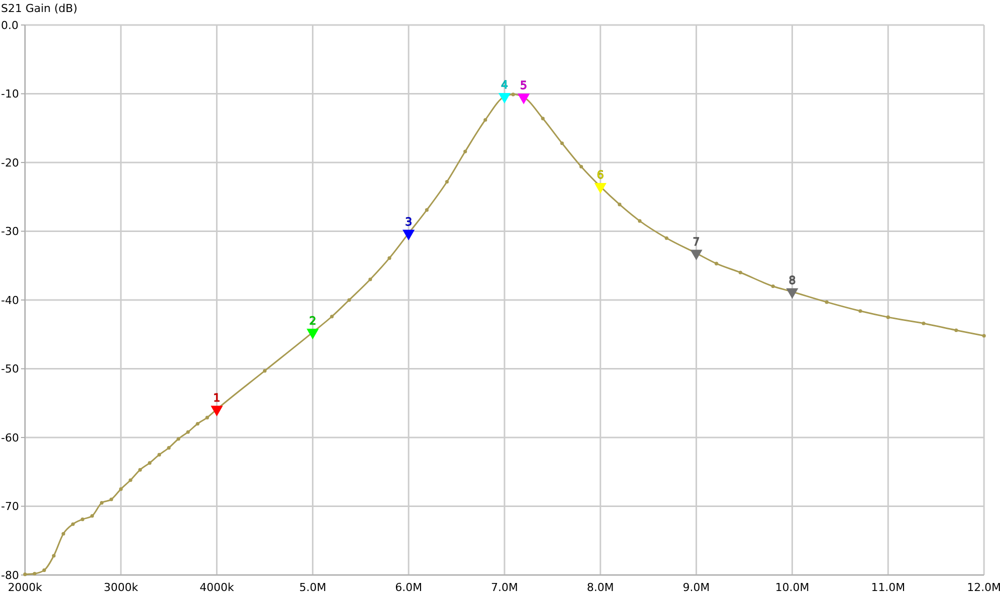 This screenshot has height=596, width=1000. What do you see at coordinates (696, 587) in the screenshot?
I see `x-tick-label: 9.0M` at bounding box center [696, 587].